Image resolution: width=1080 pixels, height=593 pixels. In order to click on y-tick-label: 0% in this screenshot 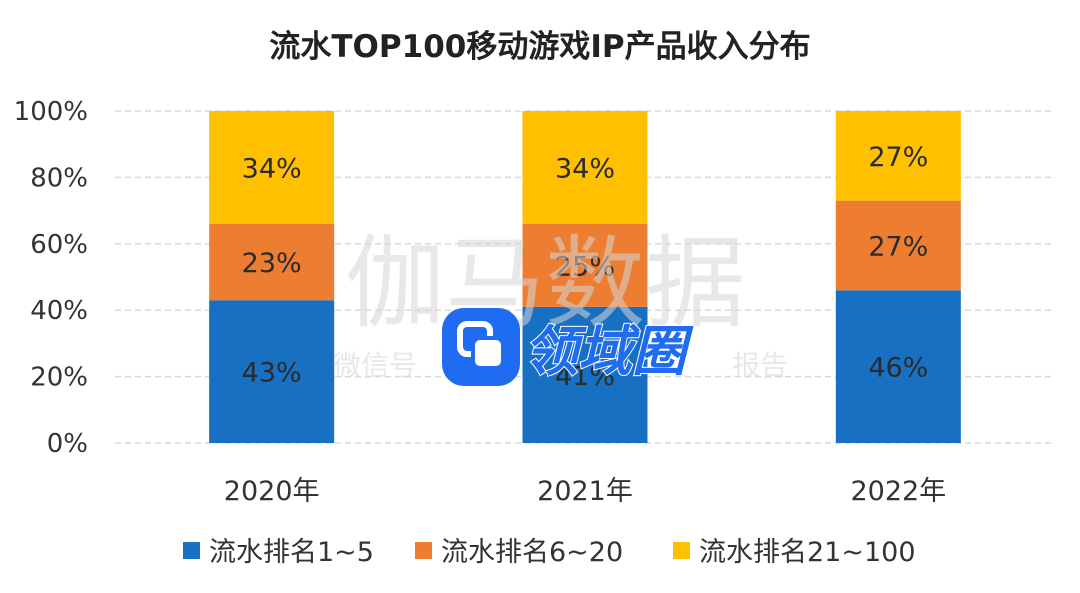, I will do `click(67, 444)`.